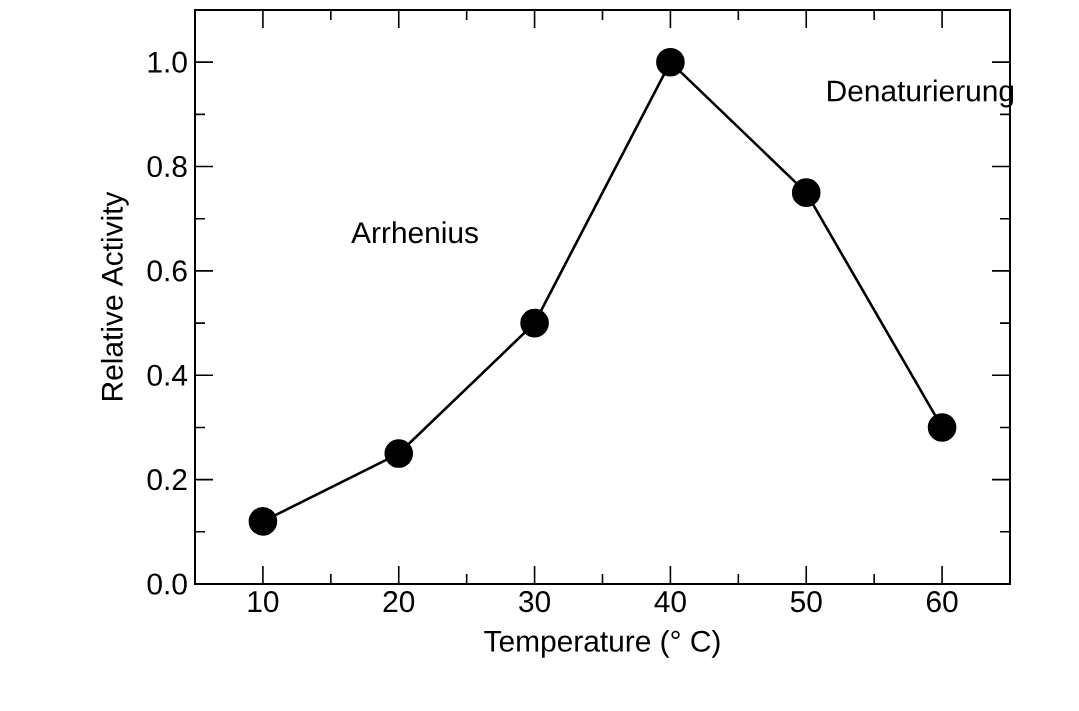 This screenshot has width=1079, height=711. What do you see at coordinates (263, 602) in the screenshot?
I see `x-tick-label: 10` at bounding box center [263, 602].